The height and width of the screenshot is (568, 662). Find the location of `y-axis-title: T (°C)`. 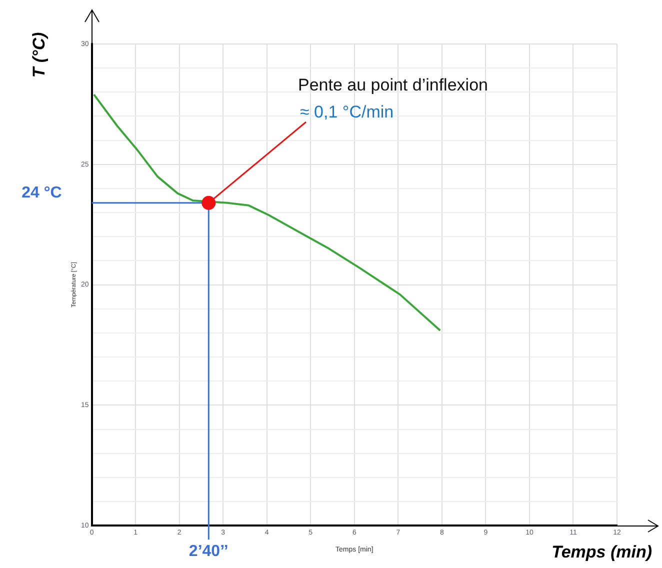

y-axis-title: T (°C) is located at coordinates (39, 55).